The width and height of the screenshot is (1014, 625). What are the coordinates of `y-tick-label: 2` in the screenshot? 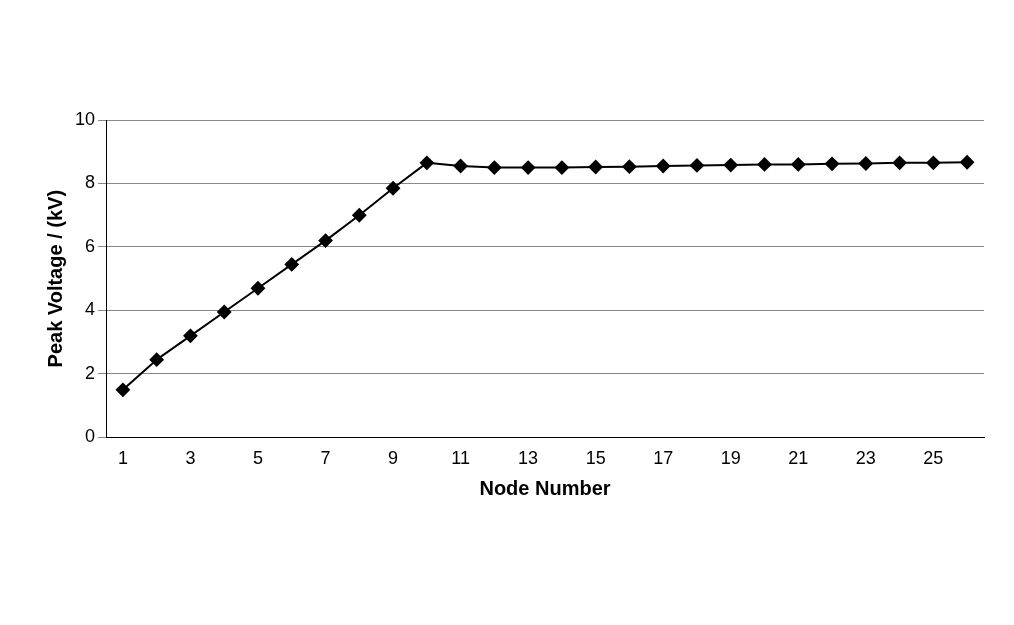 It's located at (90, 372).